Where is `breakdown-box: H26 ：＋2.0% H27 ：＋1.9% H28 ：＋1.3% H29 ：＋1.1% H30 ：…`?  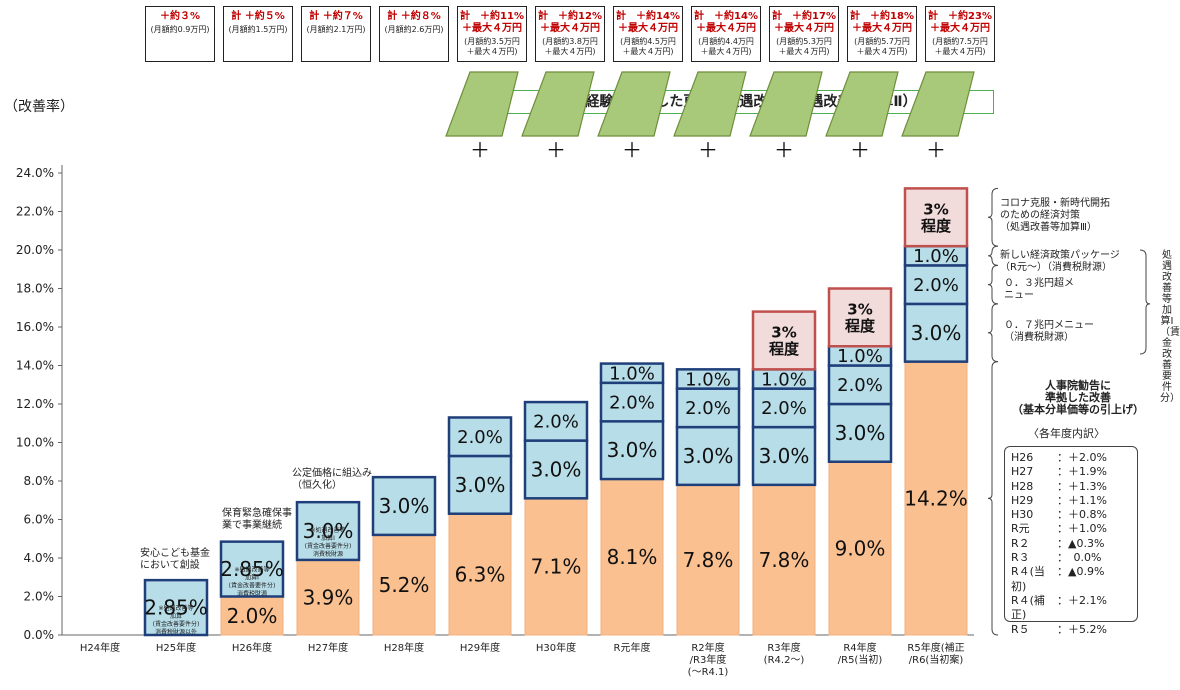
breakdown-box: H26 ：＋2.0% H27 ：＋1.9% H28 ：＋1.3% H29 ：＋1.1% H30 ：… is located at coordinates (1071, 541).